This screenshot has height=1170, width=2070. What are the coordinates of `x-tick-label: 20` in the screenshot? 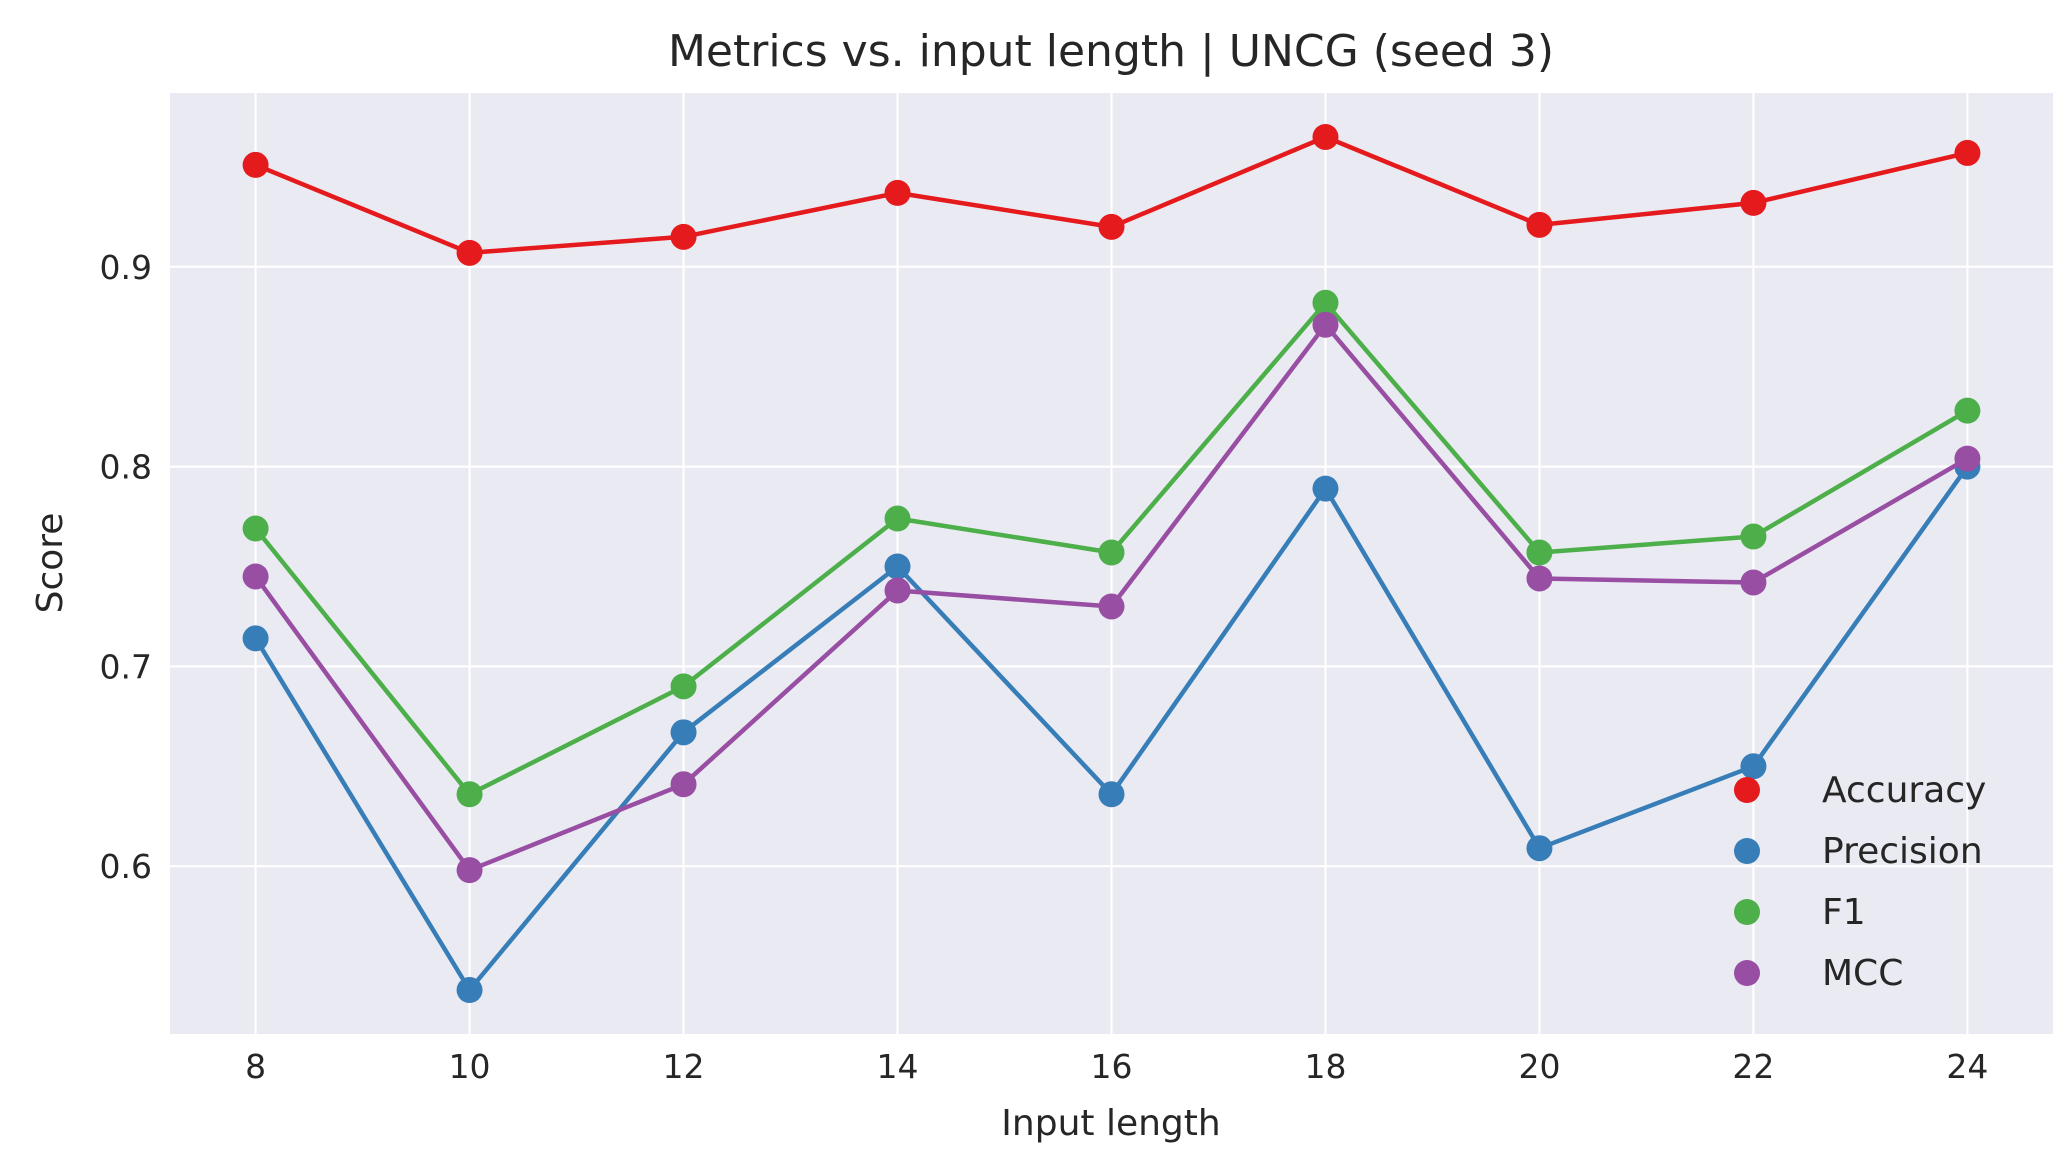 It's located at (1539, 1066).